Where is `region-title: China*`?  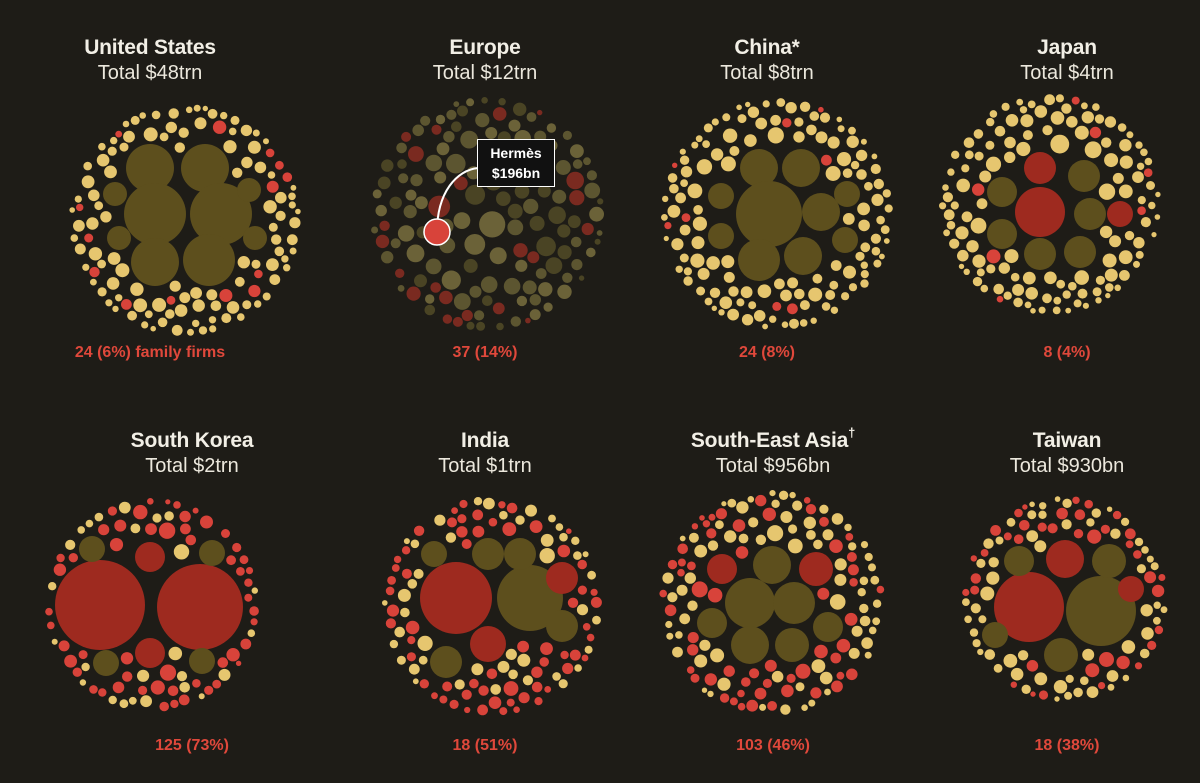
region-title: China* is located at coordinates (767, 47).